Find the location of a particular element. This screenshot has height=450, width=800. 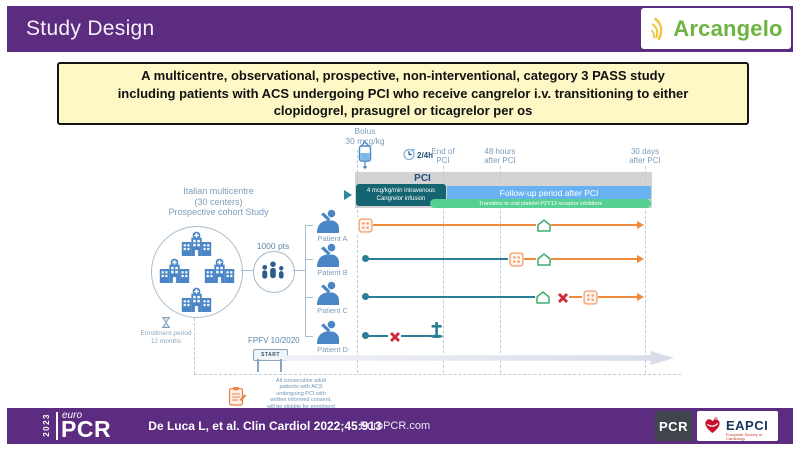

patient-c-cangrelor-line is located at coordinates (451, 297).